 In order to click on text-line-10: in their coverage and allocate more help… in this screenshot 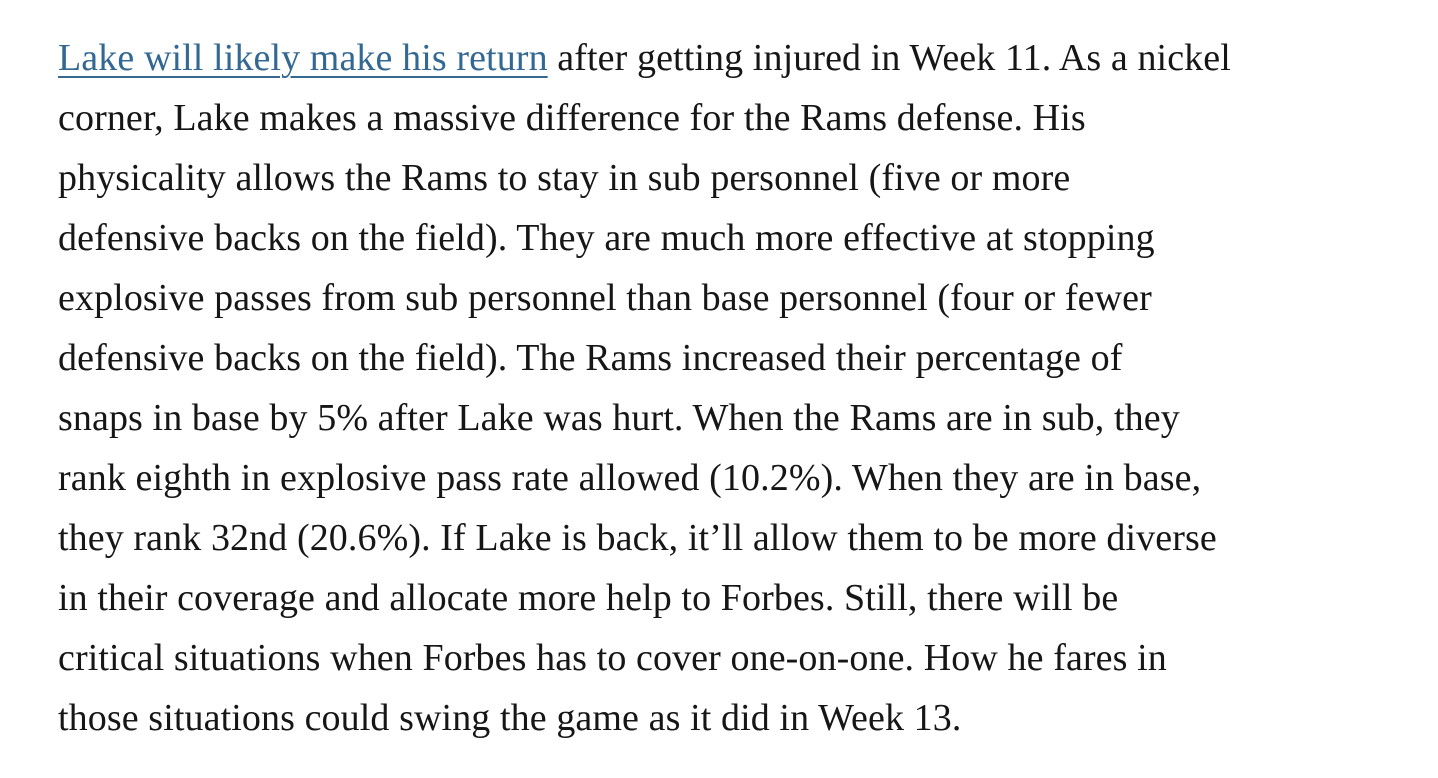, I will do `click(588, 598)`.